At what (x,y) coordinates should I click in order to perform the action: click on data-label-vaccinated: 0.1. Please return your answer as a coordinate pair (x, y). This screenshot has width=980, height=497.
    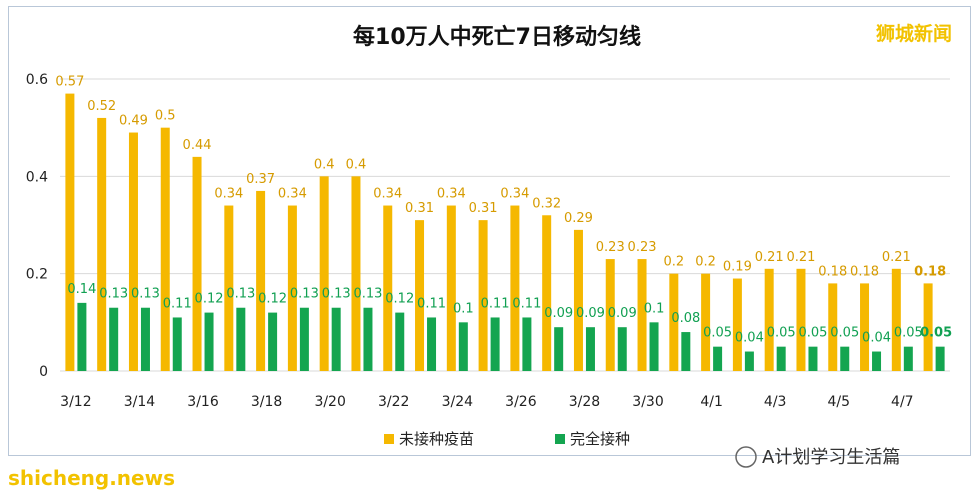
    Looking at the image, I should click on (463, 308).